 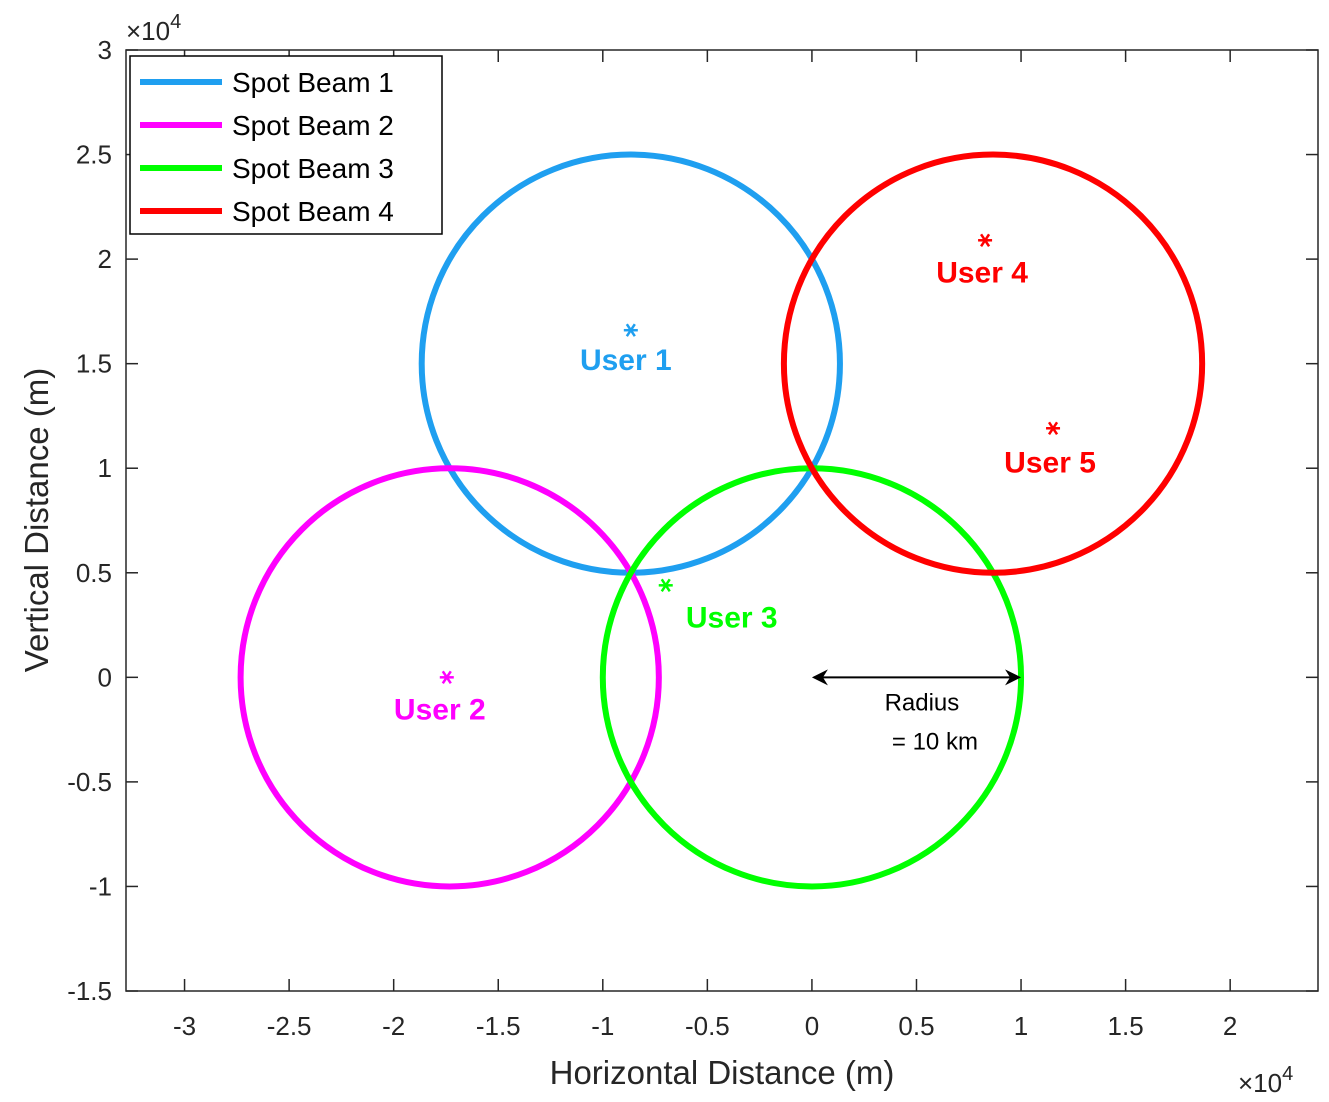 I want to click on y-tick-label: -1, so click(x=100, y=886).